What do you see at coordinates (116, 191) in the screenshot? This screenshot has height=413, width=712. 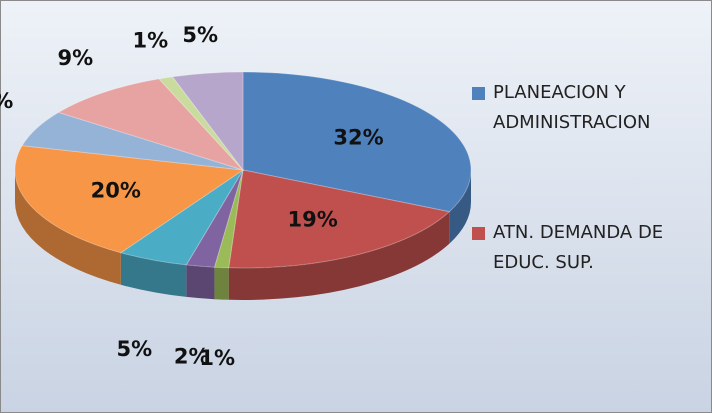 I see `data-label: 20%` at bounding box center [116, 191].